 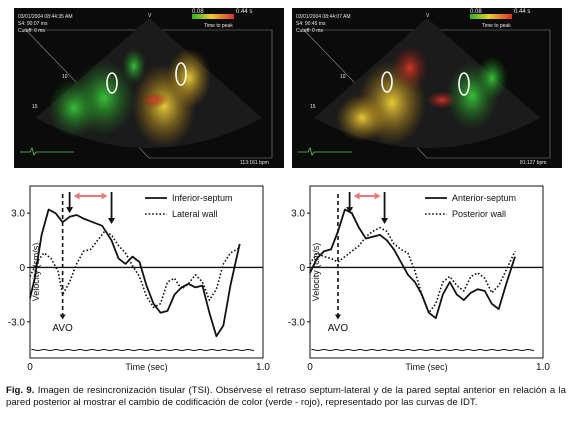 I want to click on heart-rate-label: 81:127 bpm, so click(x=533, y=163).